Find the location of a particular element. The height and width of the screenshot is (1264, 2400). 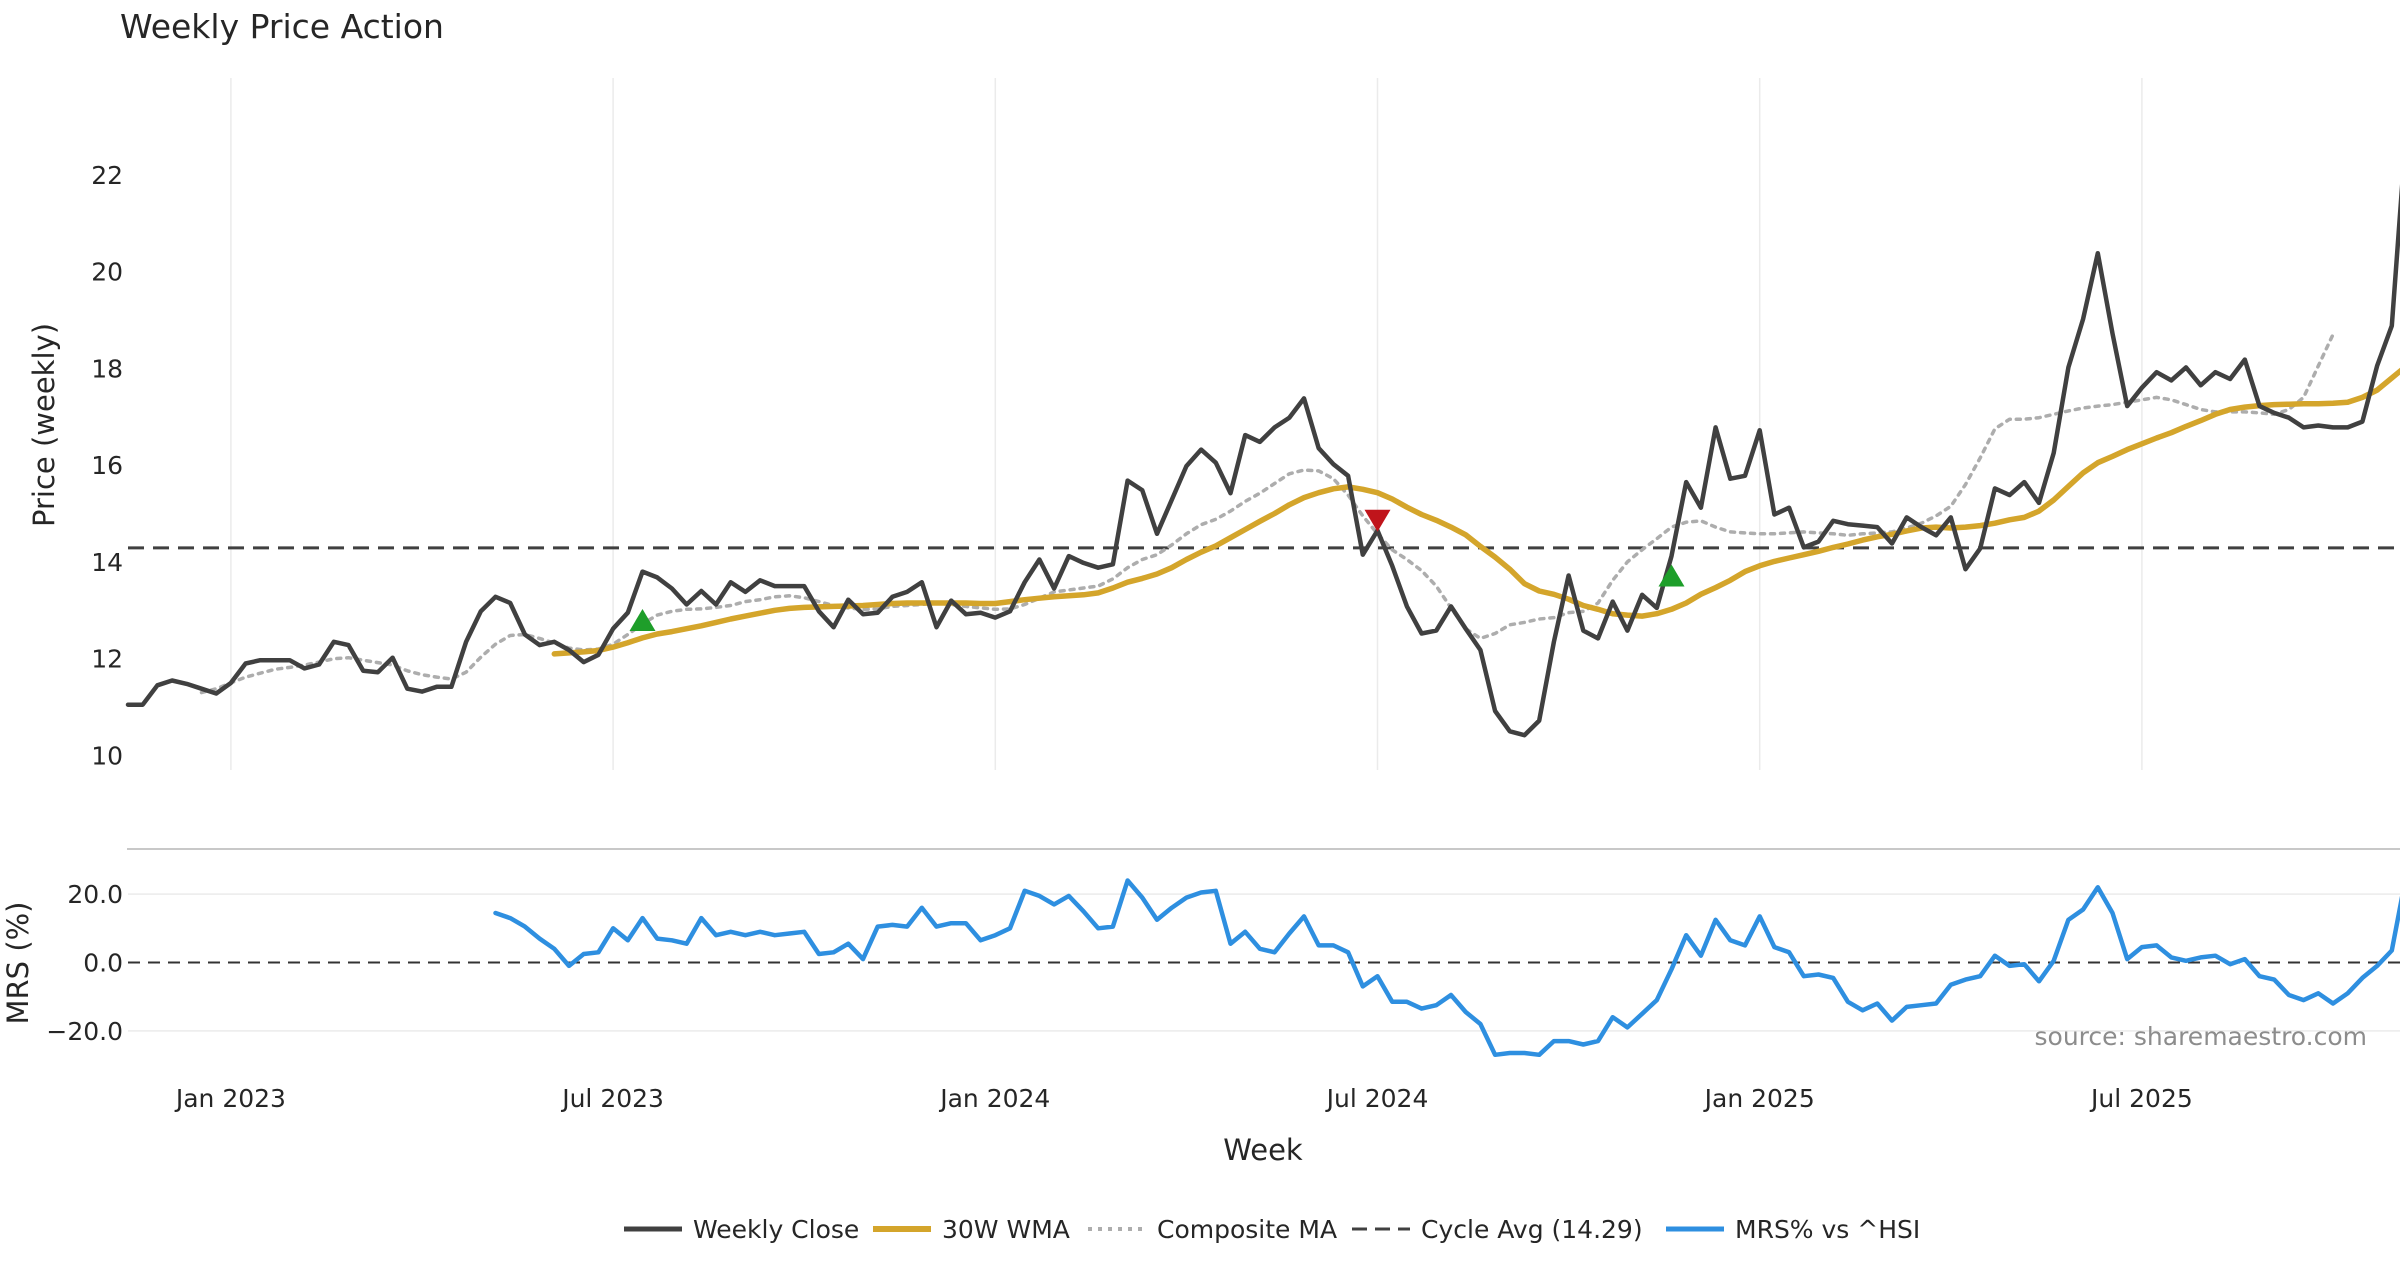

mrs-gridlines is located at coordinates (1264, 962).